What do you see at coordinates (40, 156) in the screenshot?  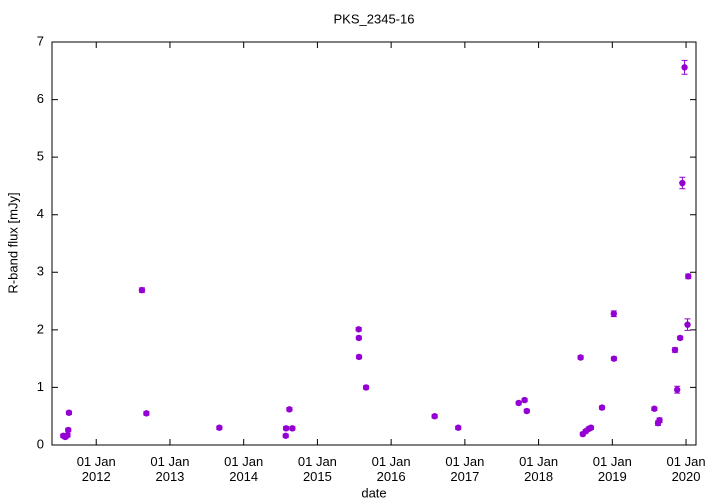 I see `y-tick-label: 5` at bounding box center [40, 156].